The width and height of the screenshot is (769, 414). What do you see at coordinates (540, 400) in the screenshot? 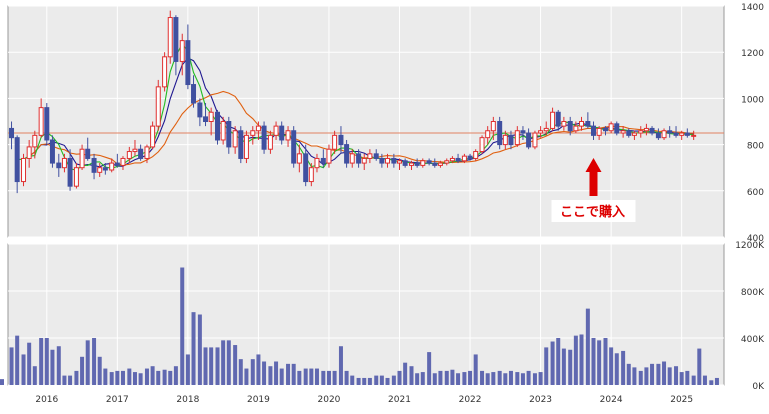
I see `xtick-label: 2023` at bounding box center [540, 400].